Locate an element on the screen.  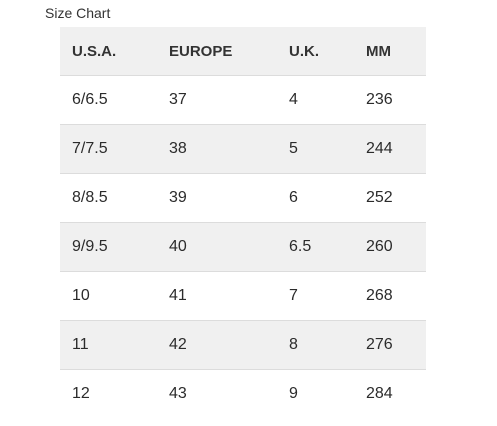
cell-europe: 39 is located at coordinates (217, 198).